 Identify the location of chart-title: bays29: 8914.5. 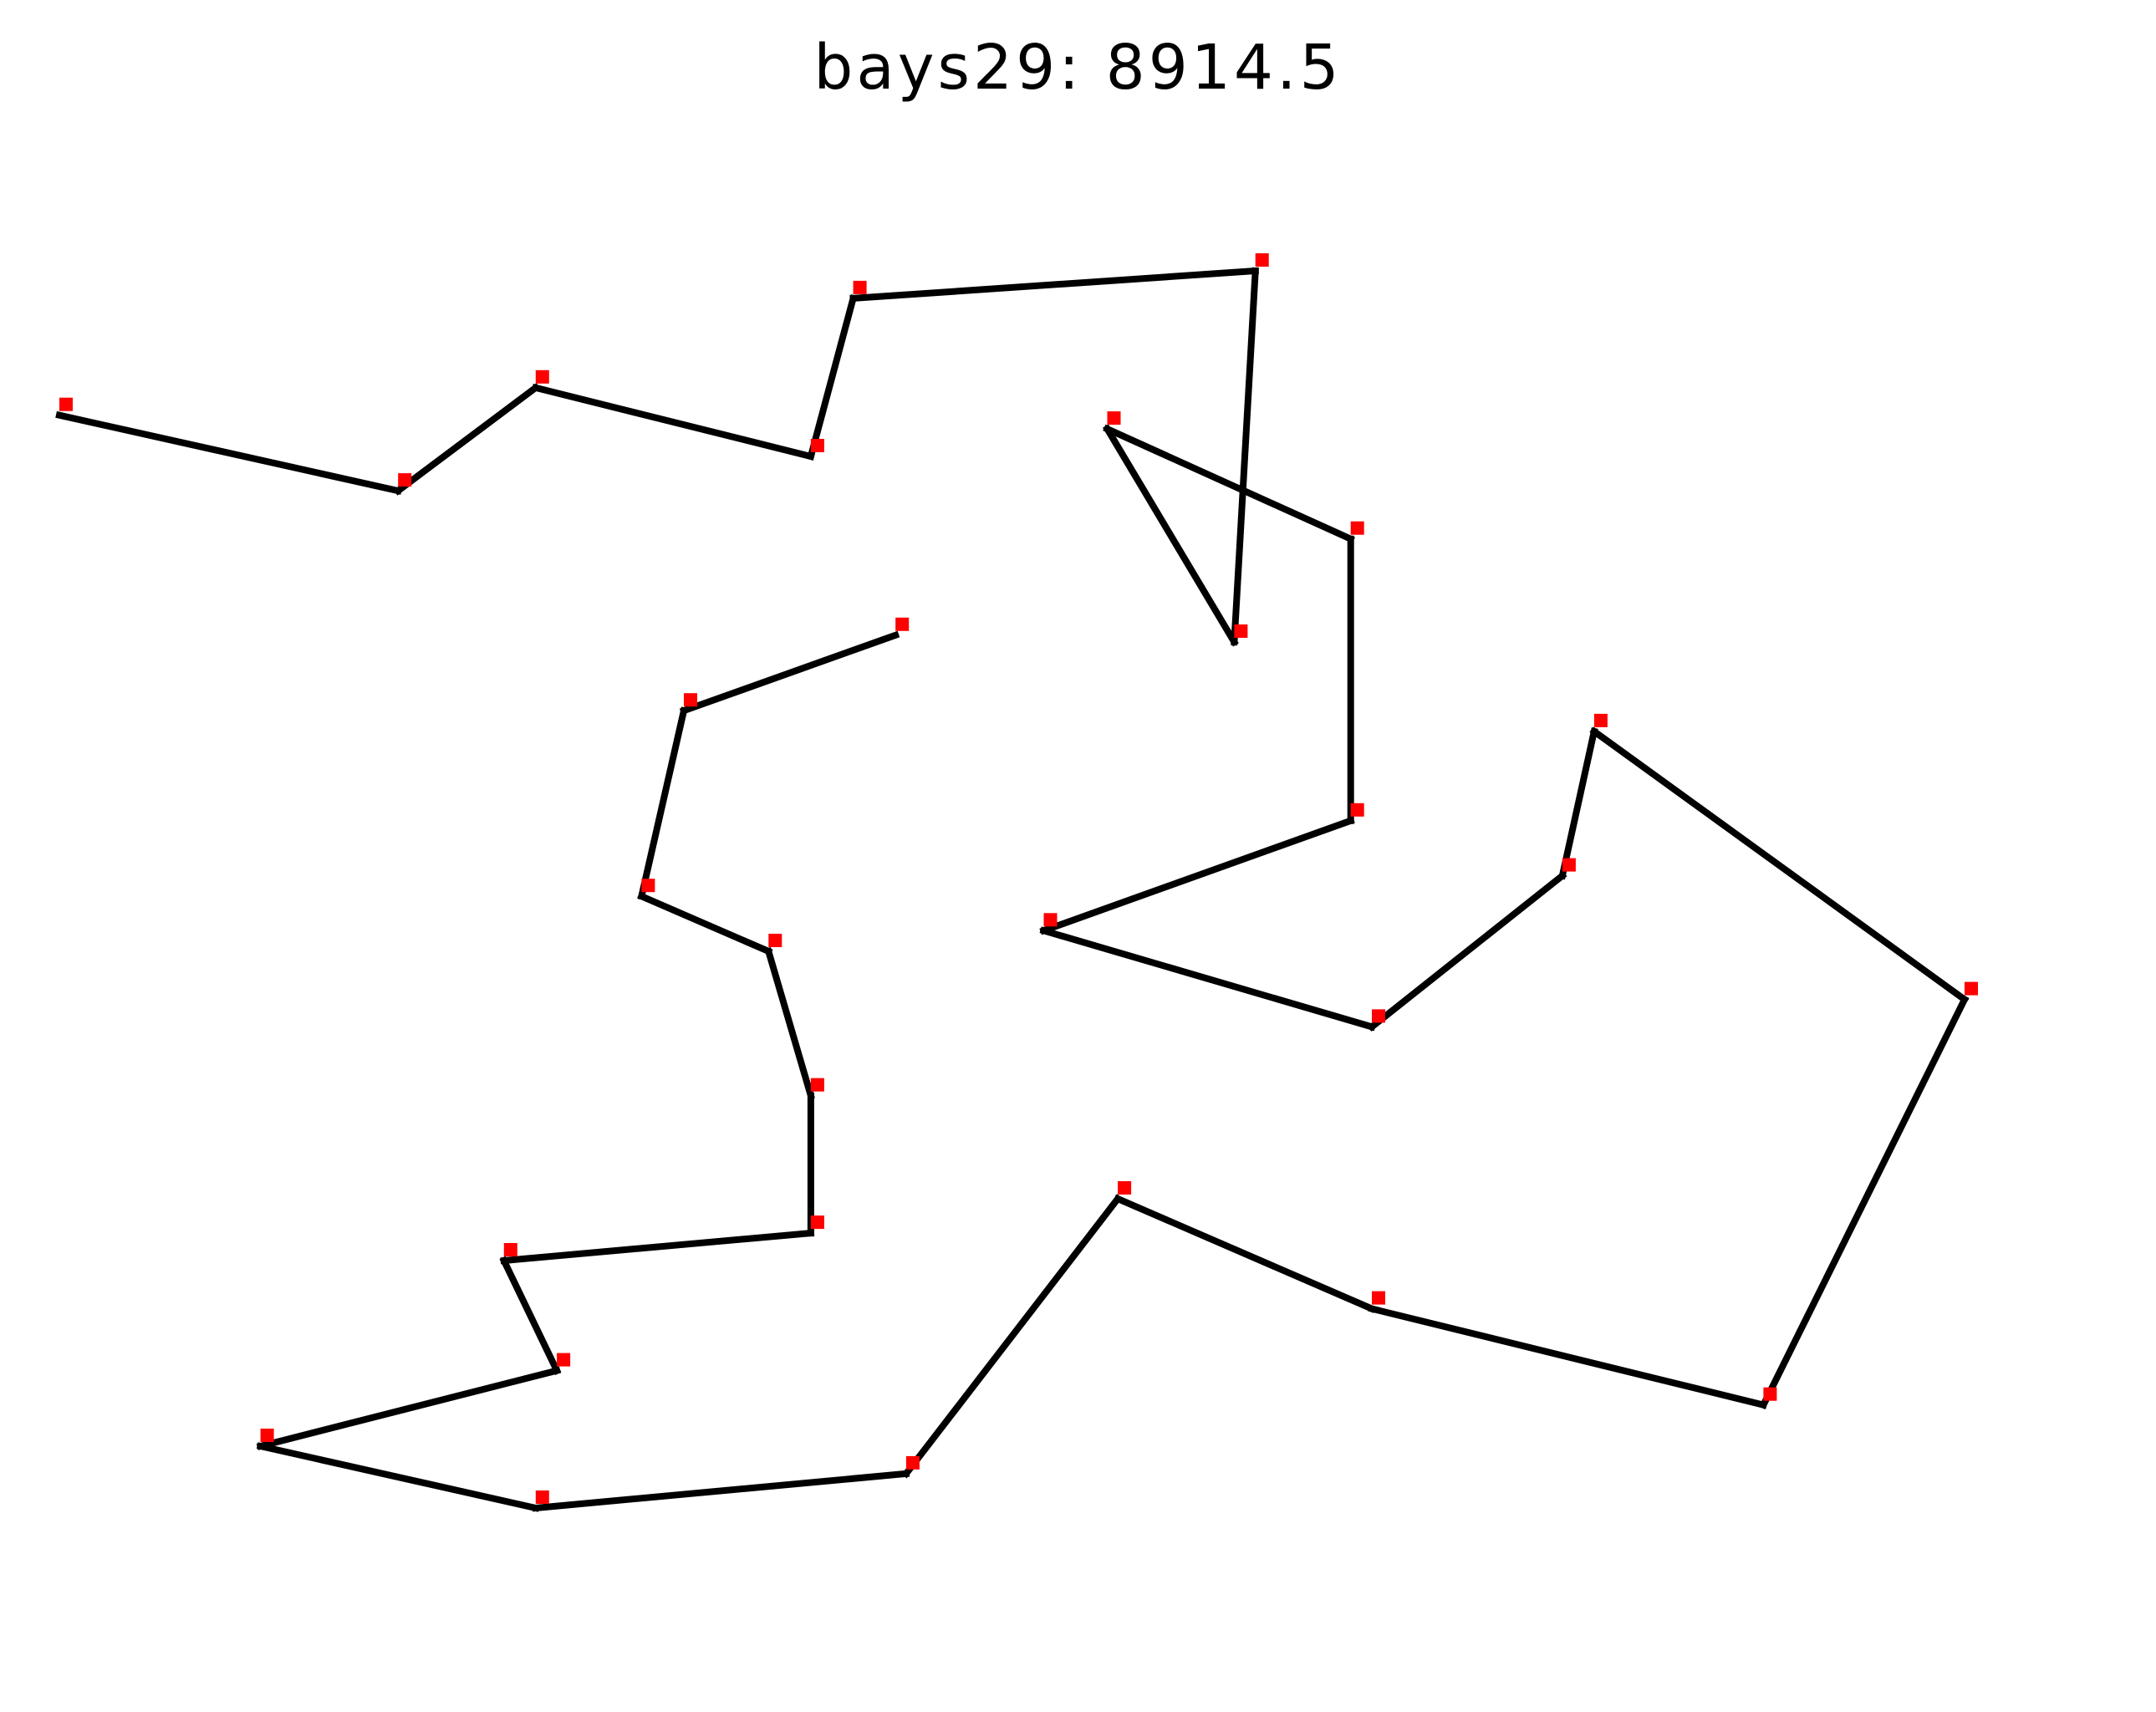
(1078, 68).